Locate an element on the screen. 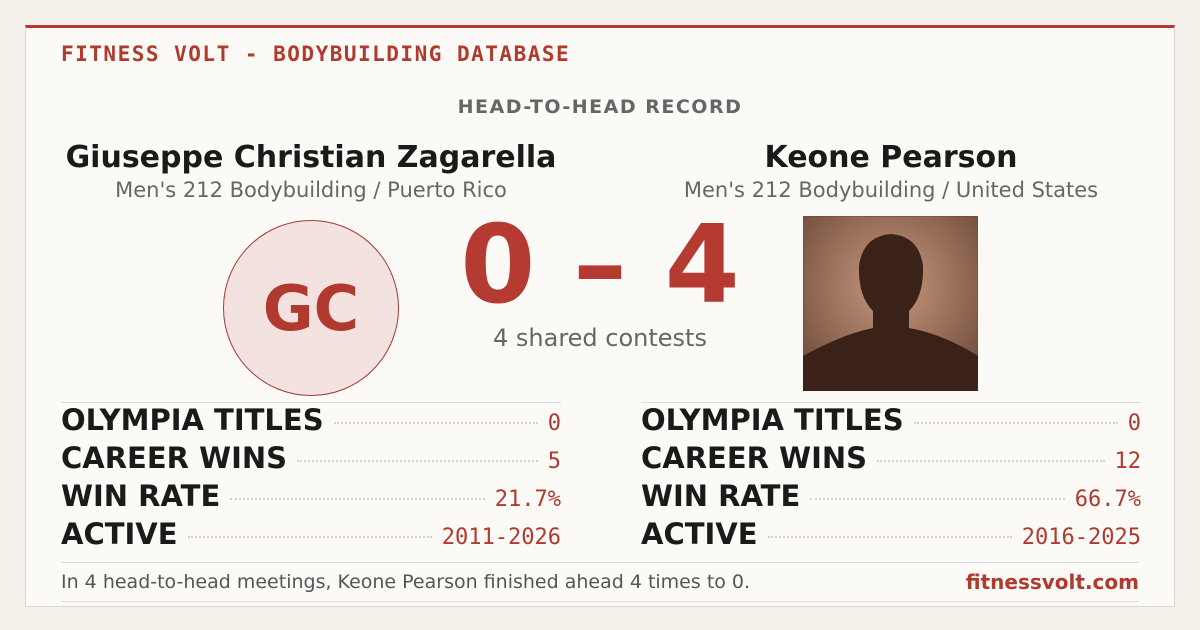 This screenshot has width=1200, height=630. athlete-division: Men's 212 Bodybuilding / United States is located at coordinates (891, 190).